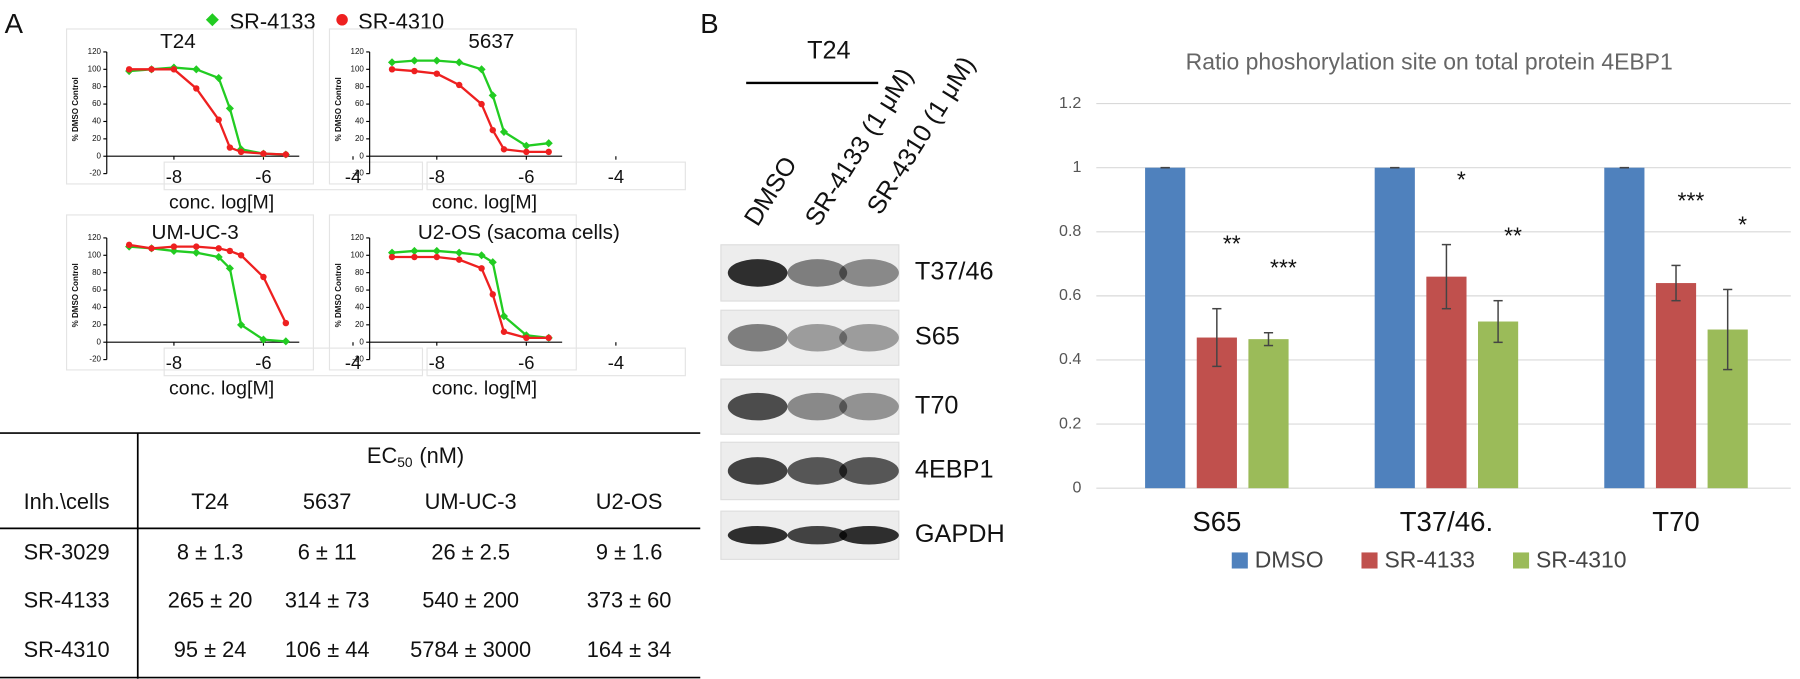 The image size is (1800, 679). Describe the element at coordinates (629, 649) in the screenshot. I see `table-cell: 164 ± 34` at that location.